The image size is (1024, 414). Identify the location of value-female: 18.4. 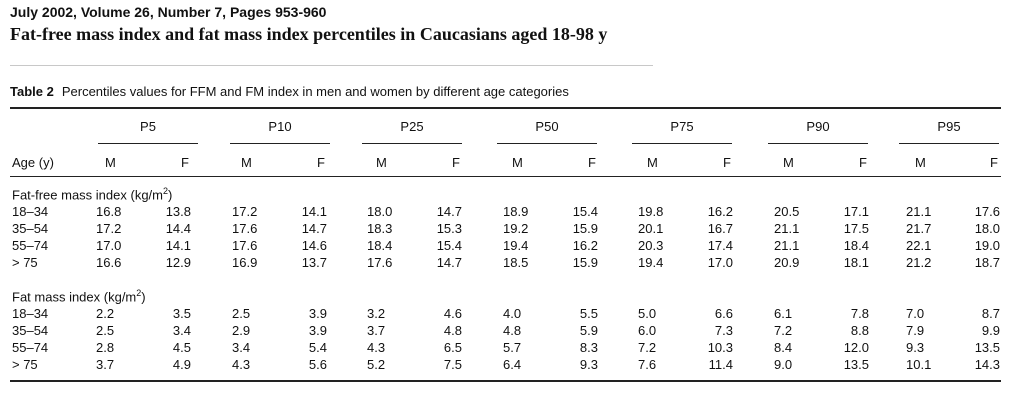
(856, 245).